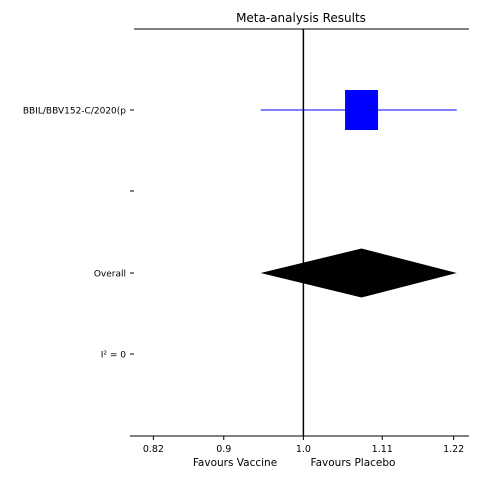 The width and height of the screenshot is (480, 480). Describe the element at coordinates (235, 463) in the screenshot. I see `xlabel-left: Favours Vaccine` at that location.